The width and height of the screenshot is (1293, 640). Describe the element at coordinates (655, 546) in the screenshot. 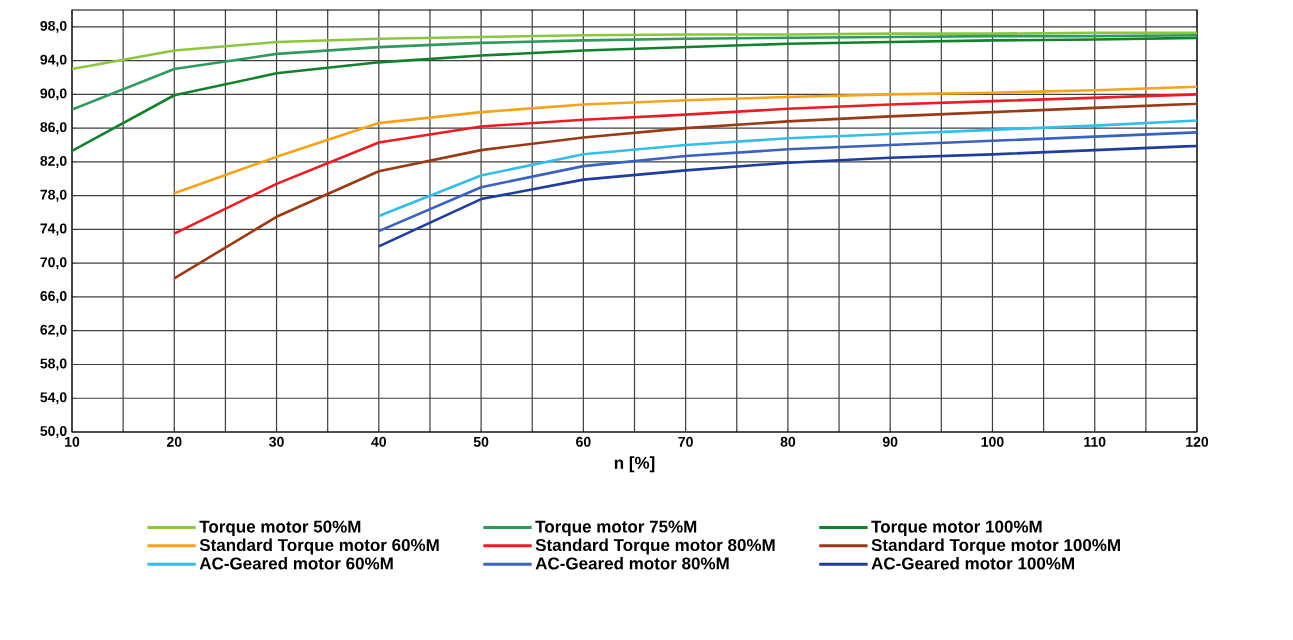

I see `legend-label: Standard Torque motor 80%M` at that location.